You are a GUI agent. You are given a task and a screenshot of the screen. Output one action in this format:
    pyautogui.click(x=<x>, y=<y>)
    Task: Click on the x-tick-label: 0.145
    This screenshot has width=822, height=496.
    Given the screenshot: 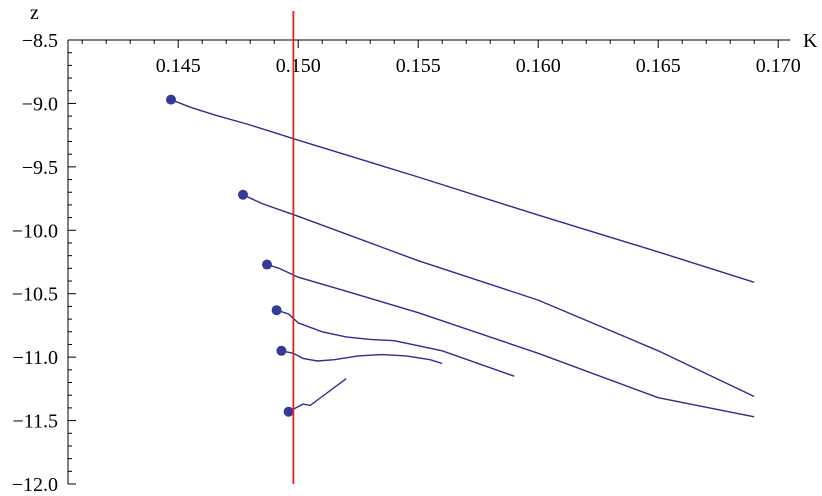 What is the action you would take?
    pyautogui.click(x=178, y=66)
    